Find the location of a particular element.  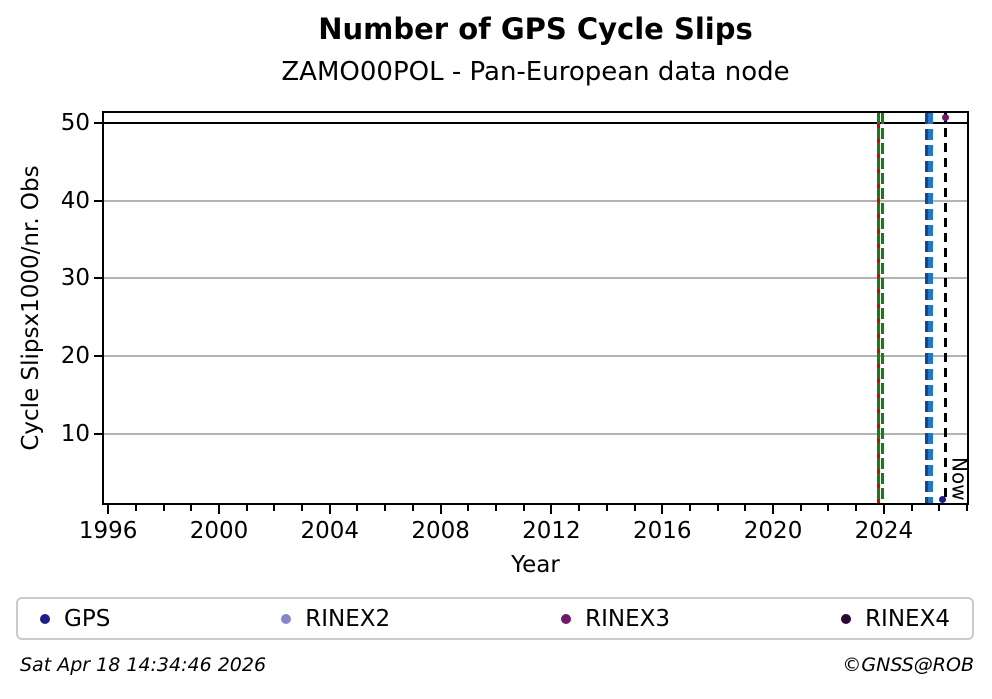

gps-marker-icon is located at coordinates (45, 618).